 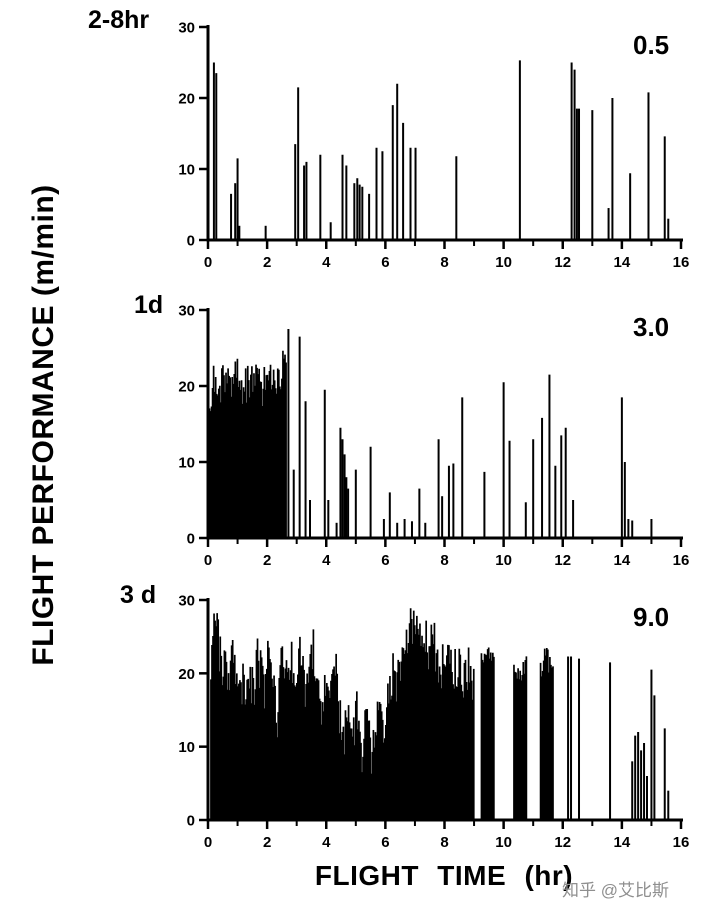 I want to click on panel-annotation-0-5: 0.5, so click(x=651, y=45).